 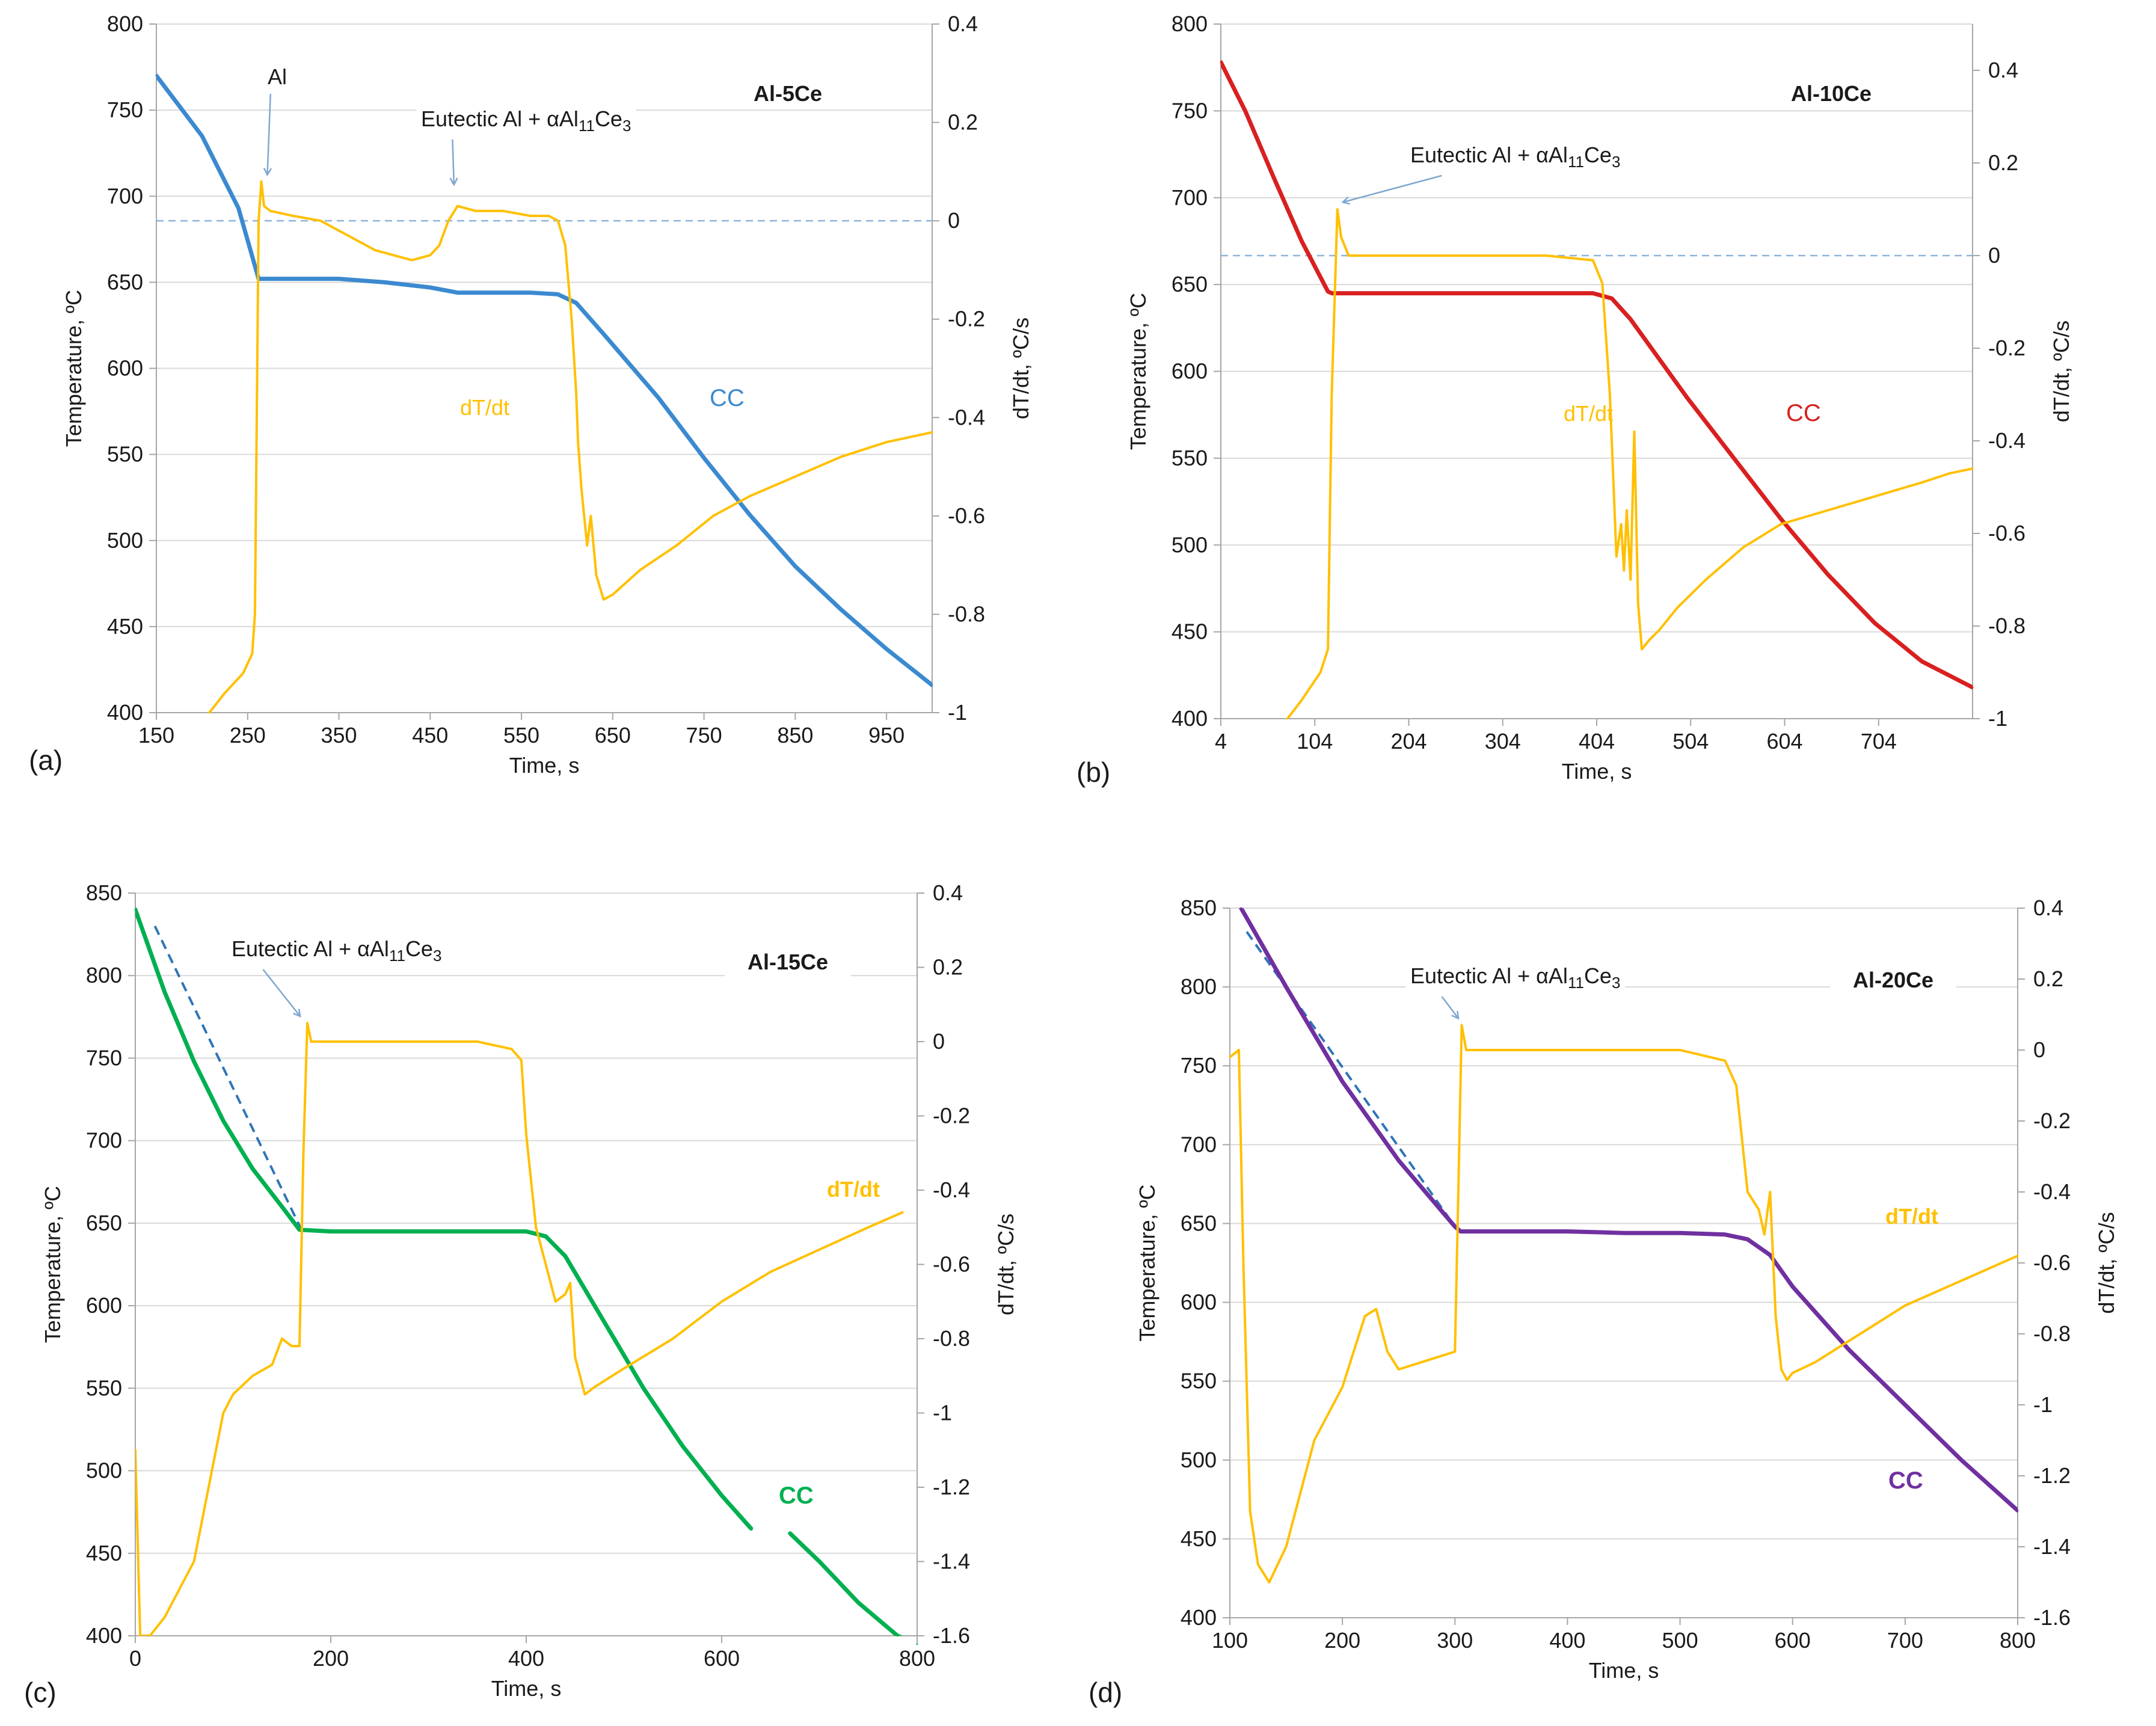 I want to click on x-tick-label: 4, so click(x=1221, y=741).